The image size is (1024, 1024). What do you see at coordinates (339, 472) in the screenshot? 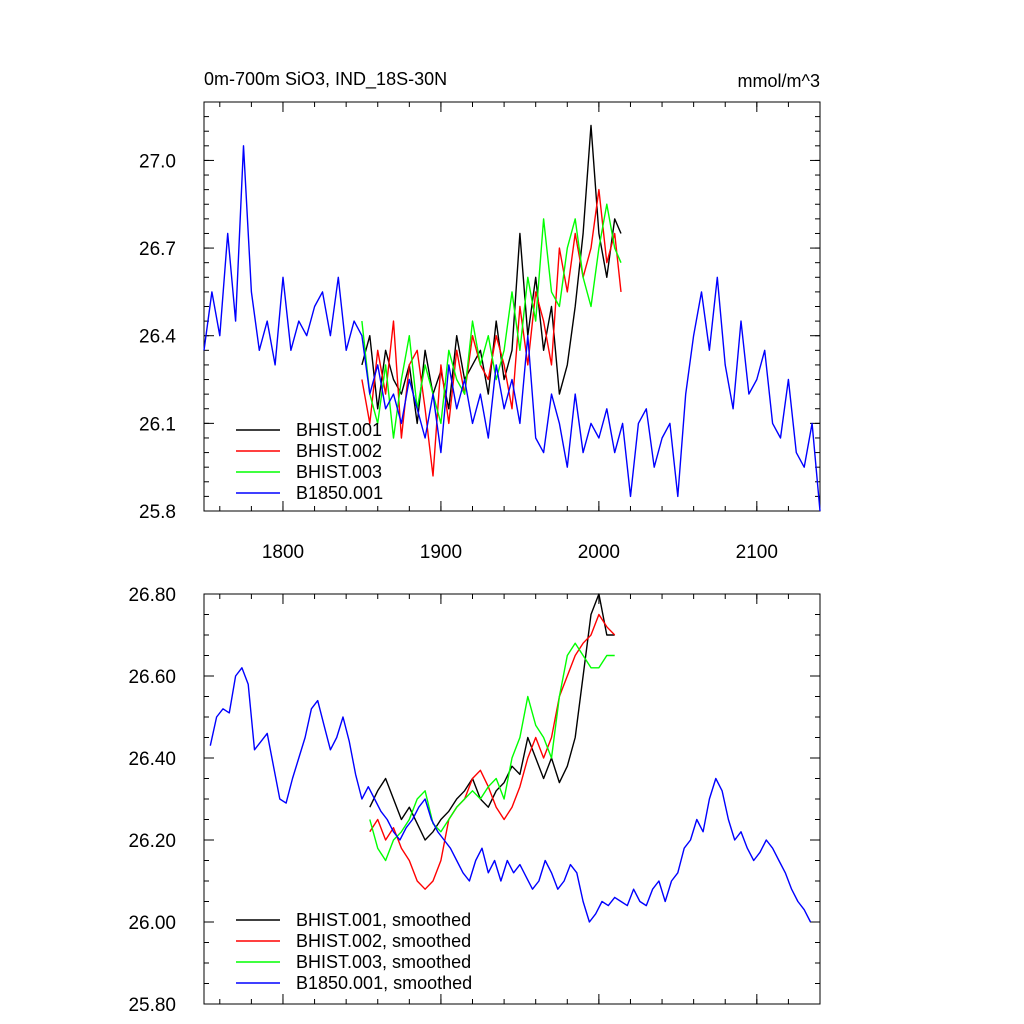
I see `top-legend-label: BHIST.003` at bounding box center [339, 472].